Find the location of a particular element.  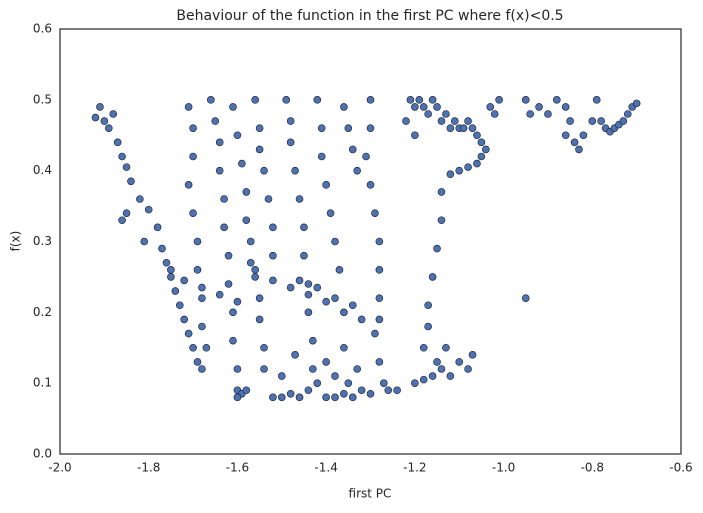

y-tick-label: 0.3 is located at coordinates (42, 241).